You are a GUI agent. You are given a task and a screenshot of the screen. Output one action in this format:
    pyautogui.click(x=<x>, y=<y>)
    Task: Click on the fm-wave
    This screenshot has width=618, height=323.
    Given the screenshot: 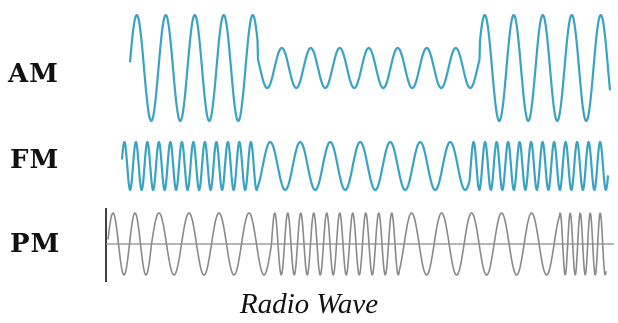 What is the action you would take?
    pyautogui.click(x=365, y=166)
    